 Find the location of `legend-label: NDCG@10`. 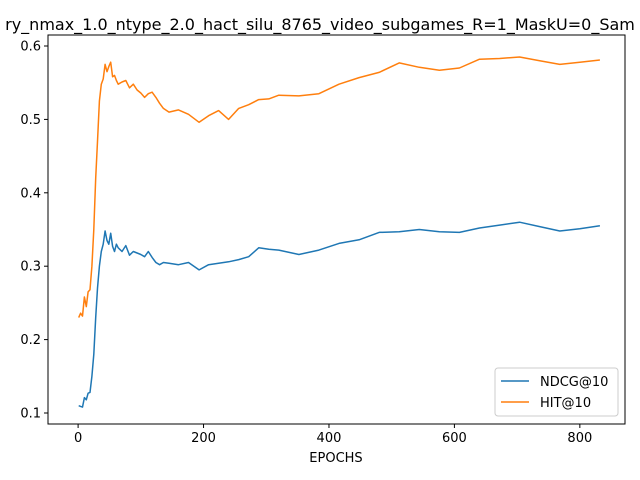

legend-label: NDCG@10 is located at coordinates (574, 382).